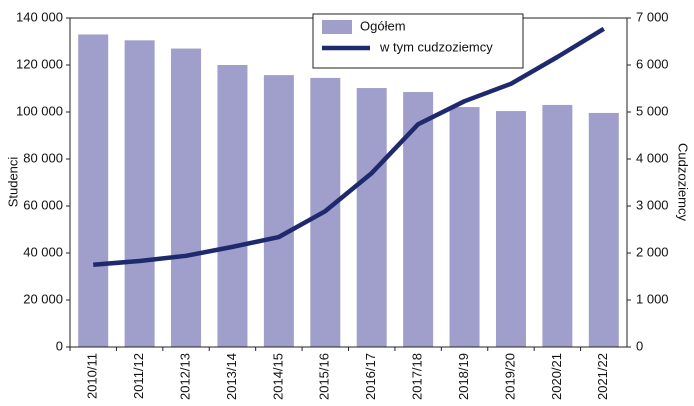 Image resolution: width=694 pixels, height=406 pixels. I want to click on x-tick-label: 2010/11, so click(92, 376).